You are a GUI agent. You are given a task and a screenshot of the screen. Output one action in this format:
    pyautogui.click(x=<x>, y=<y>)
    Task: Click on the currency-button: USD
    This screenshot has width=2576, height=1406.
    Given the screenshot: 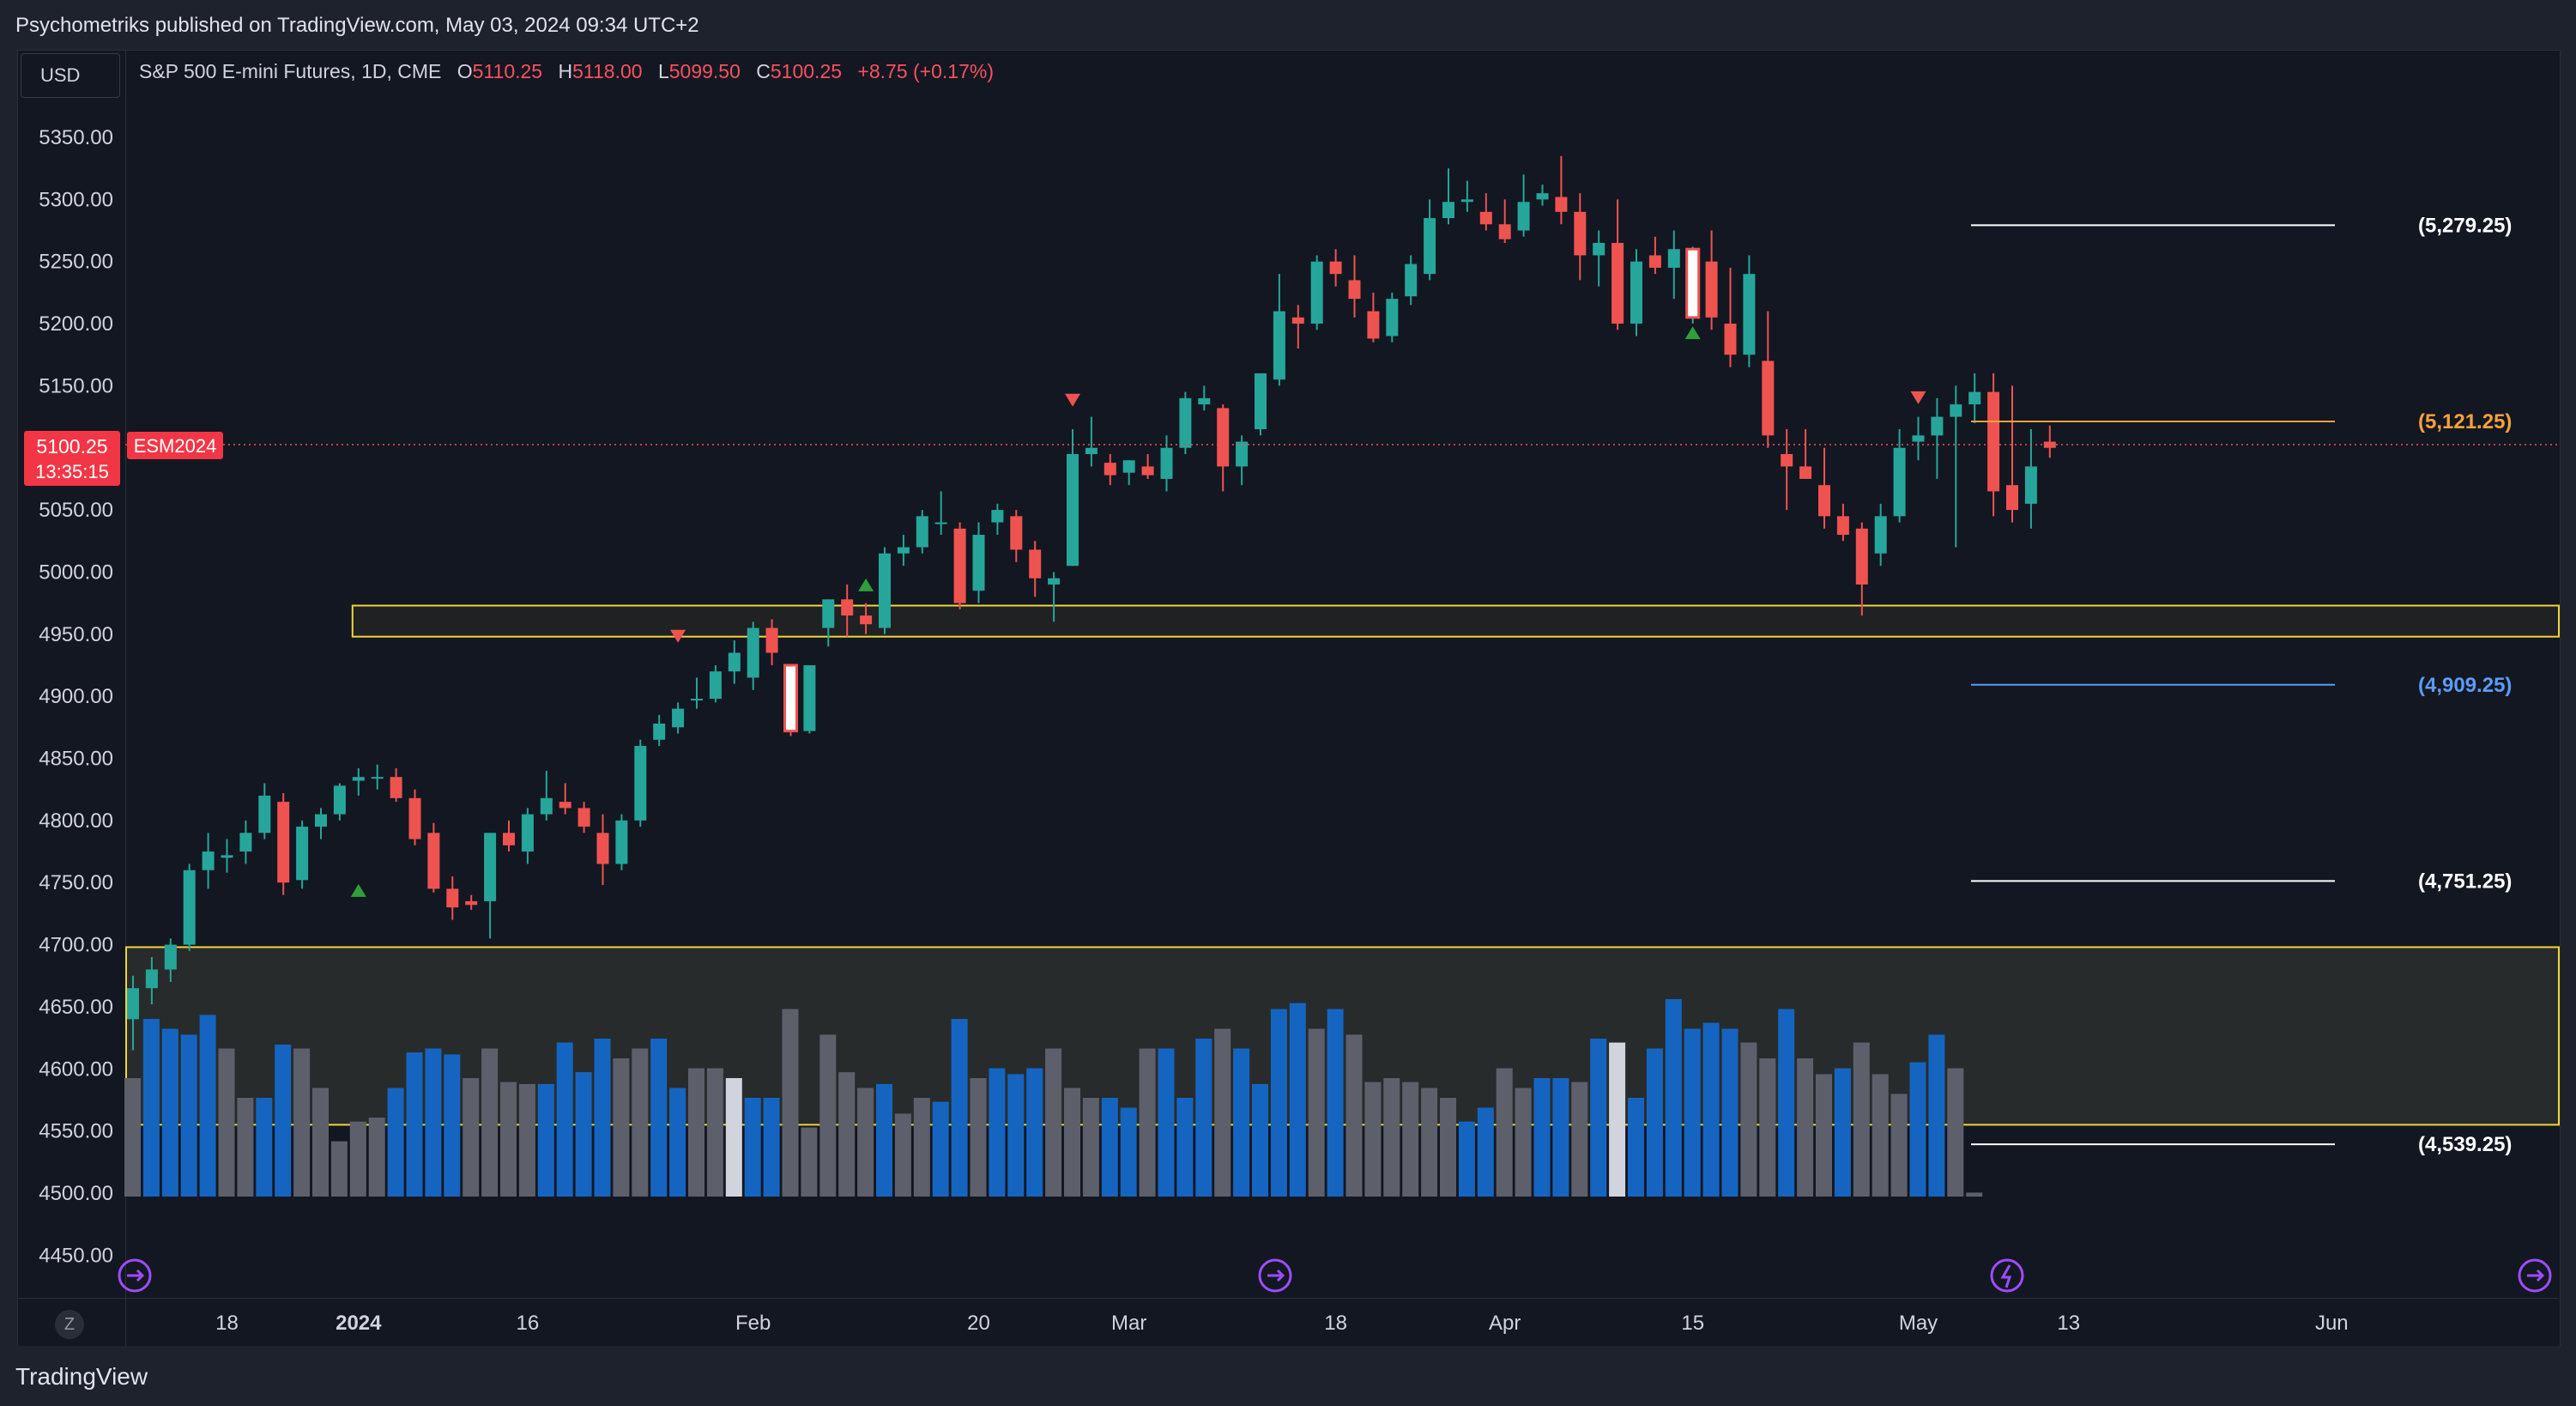 What is the action you would take?
    pyautogui.click(x=70, y=75)
    